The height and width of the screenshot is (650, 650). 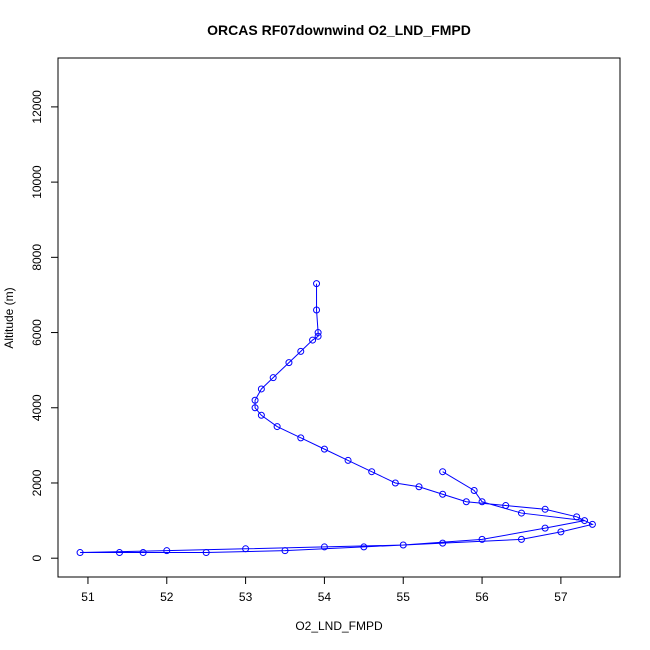 What do you see at coordinates (339, 626) in the screenshot?
I see `x-axis-label: O2_LND_FMPD` at bounding box center [339, 626].